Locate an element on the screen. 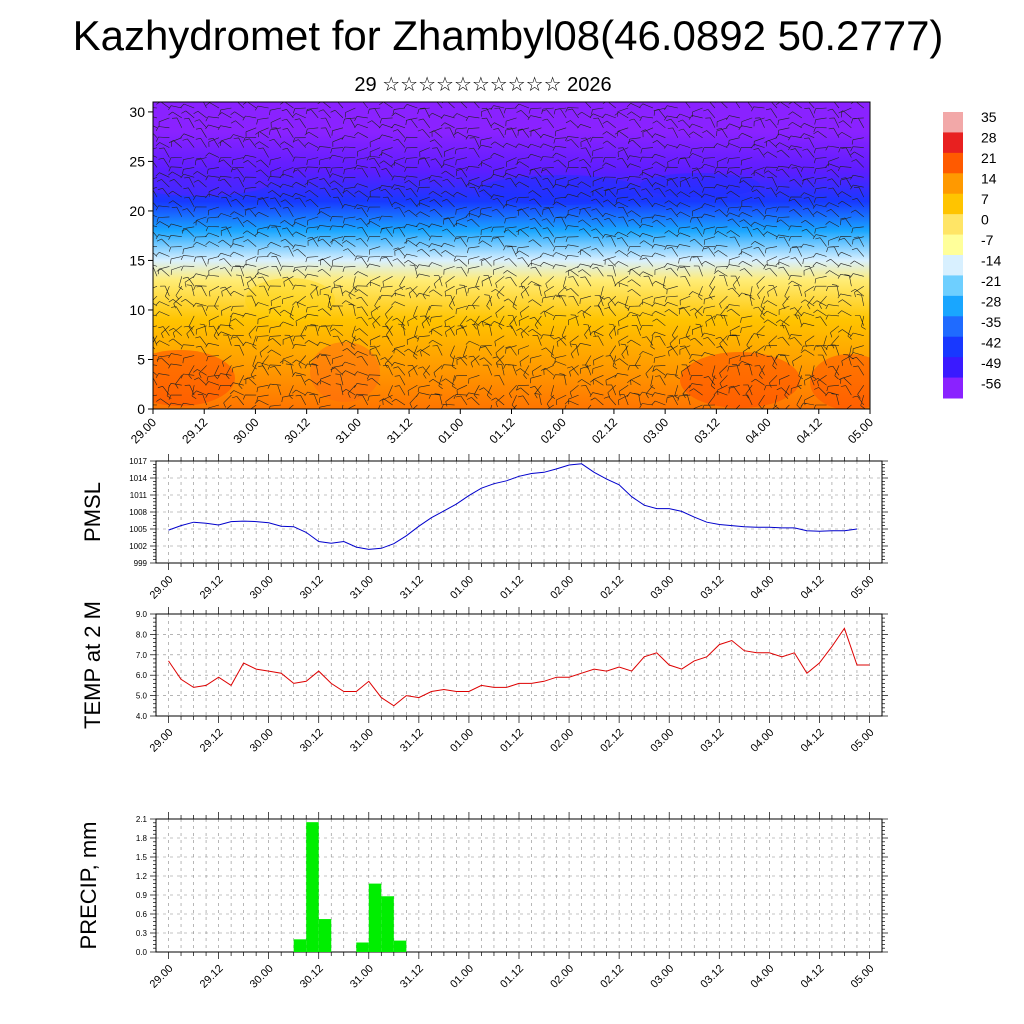 The image size is (1024, 1024). y-tick-label: 1005 is located at coordinates (138, 529).